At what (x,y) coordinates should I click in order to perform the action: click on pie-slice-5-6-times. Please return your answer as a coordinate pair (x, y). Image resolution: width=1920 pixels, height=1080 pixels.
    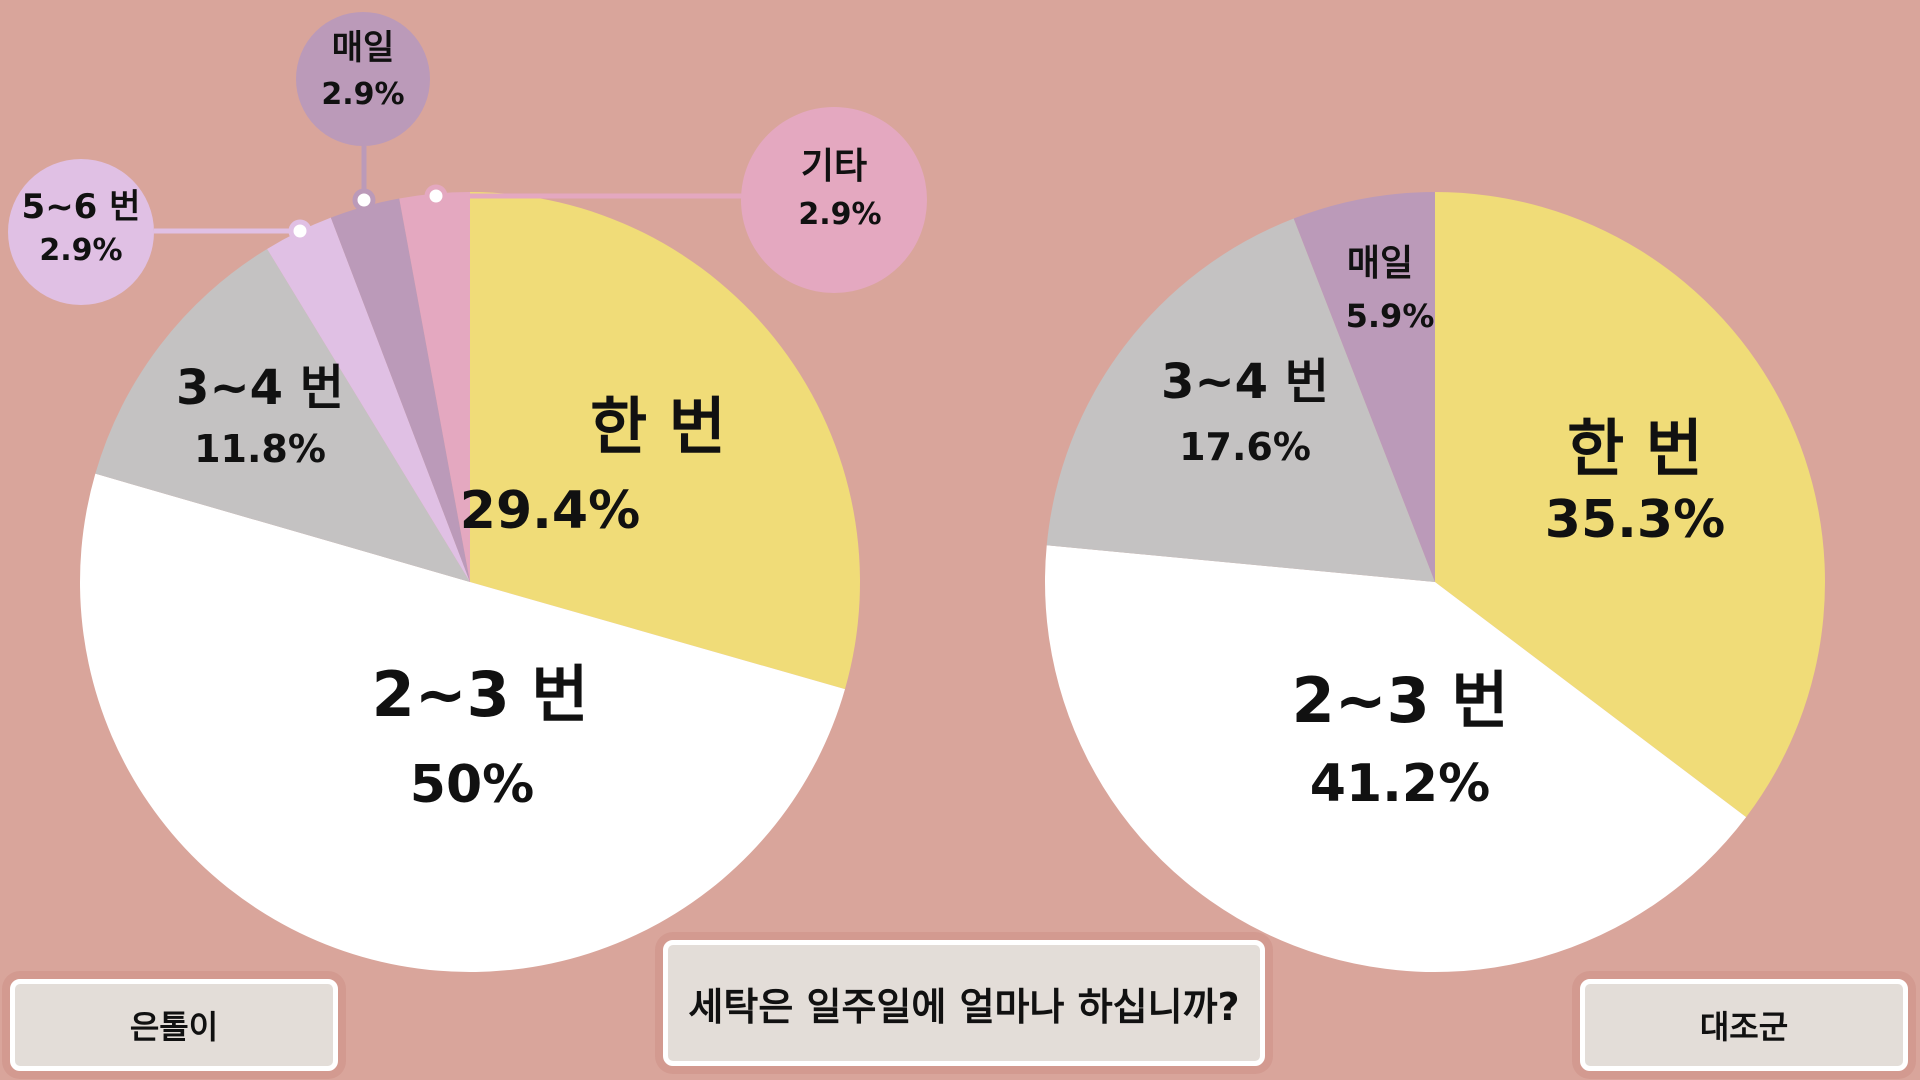
    Looking at the image, I should click on (368, 399).